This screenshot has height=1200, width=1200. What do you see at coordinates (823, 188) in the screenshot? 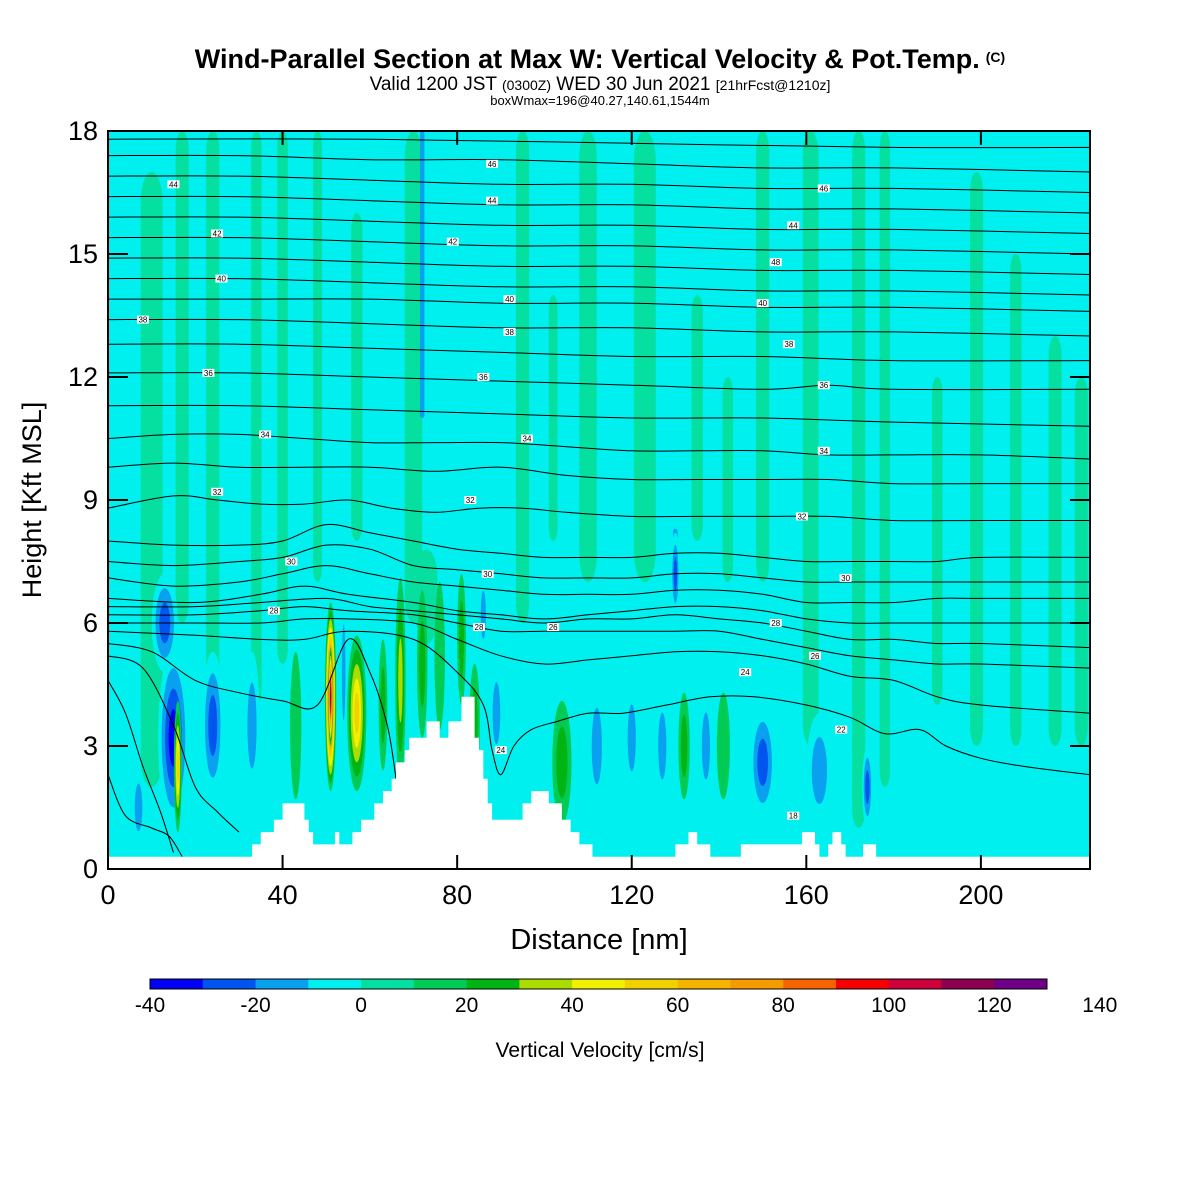
I see `isentrope-label: 46` at bounding box center [823, 188].